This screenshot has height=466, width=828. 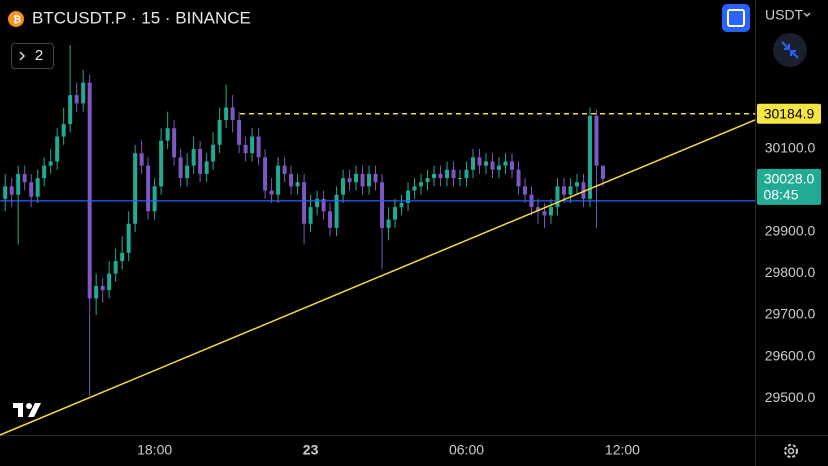 What do you see at coordinates (311, 450) in the screenshot?
I see `x-tick-label: 23` at bounding box center [311, 450].